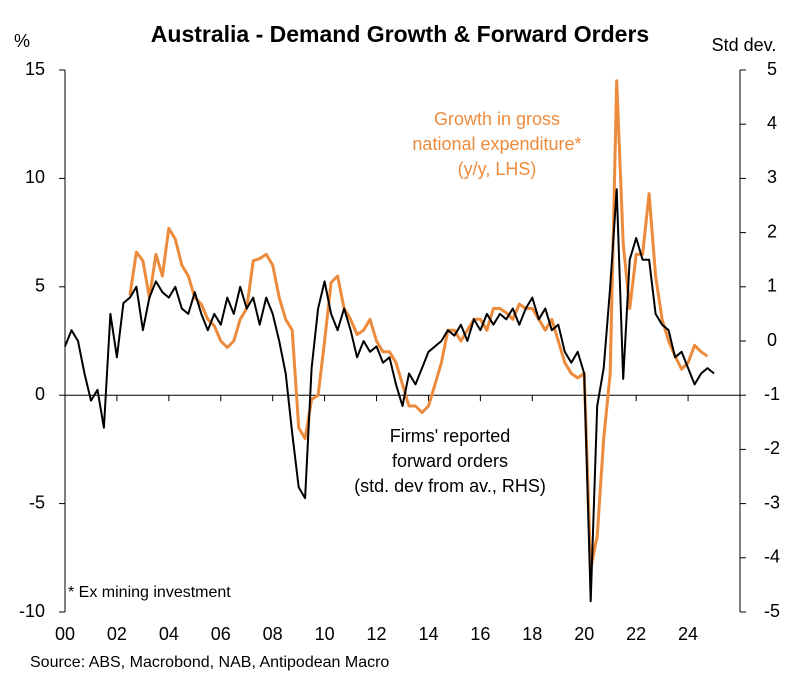 This screenshot has width=798, height=681. What do you see at coordinates (636, 634) in the screenshot?
I see `x-tick-label: 22` at bounding box center [636, 634].